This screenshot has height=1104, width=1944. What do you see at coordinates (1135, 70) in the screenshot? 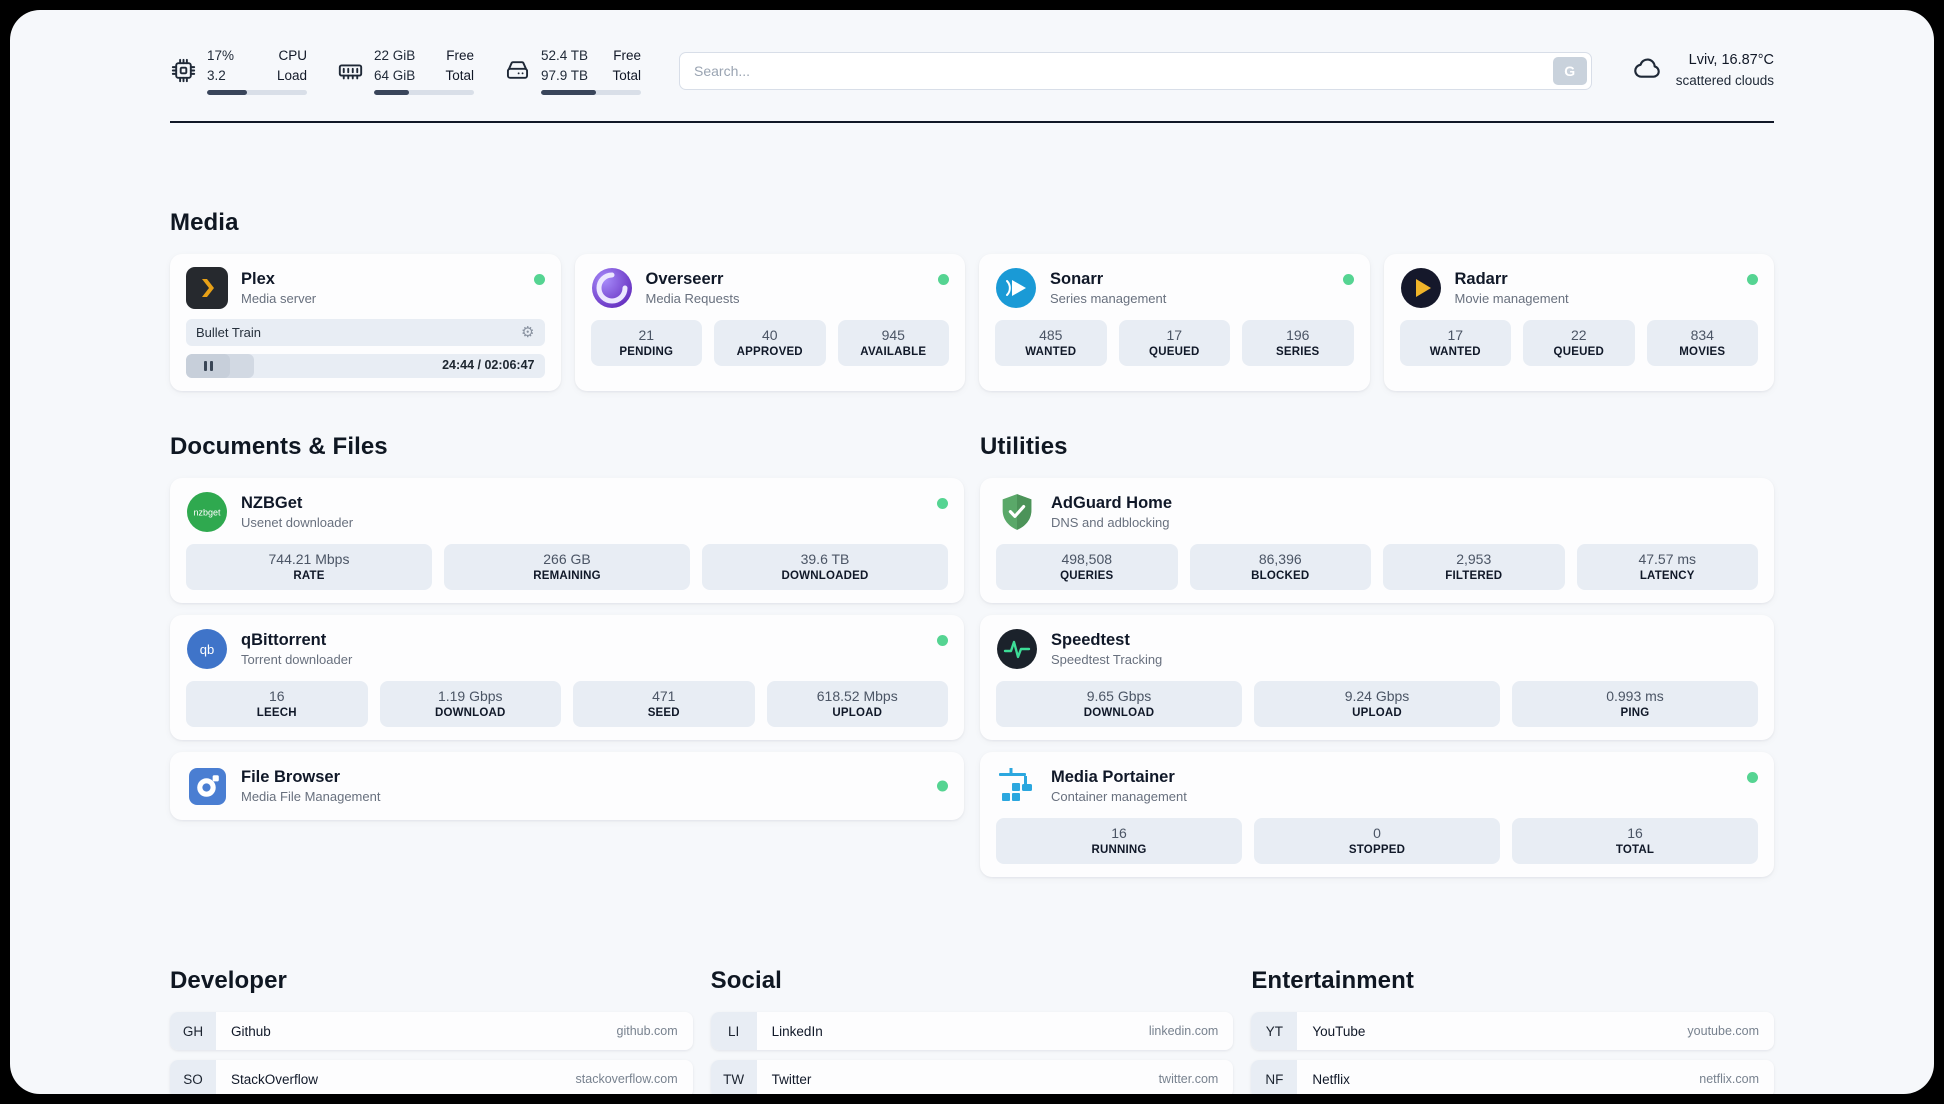
I see `search-input` at bounding box center [1135, 70].